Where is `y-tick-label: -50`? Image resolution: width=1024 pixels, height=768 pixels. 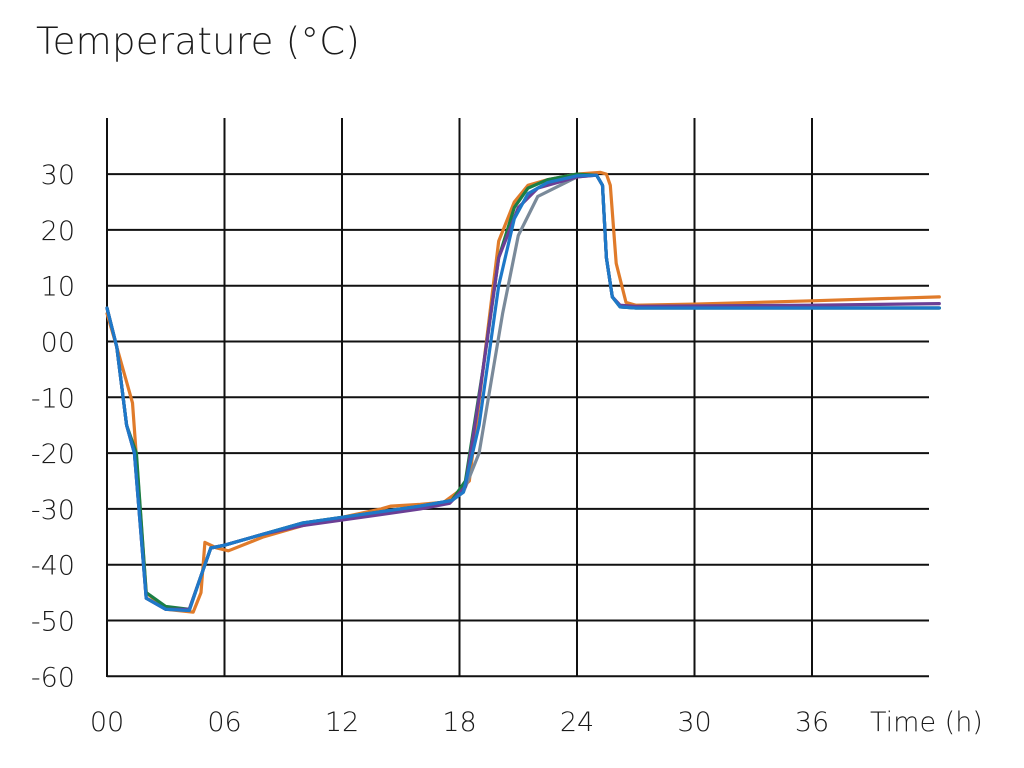 y-tick-label: -50 is located at coordinates (53, 622).